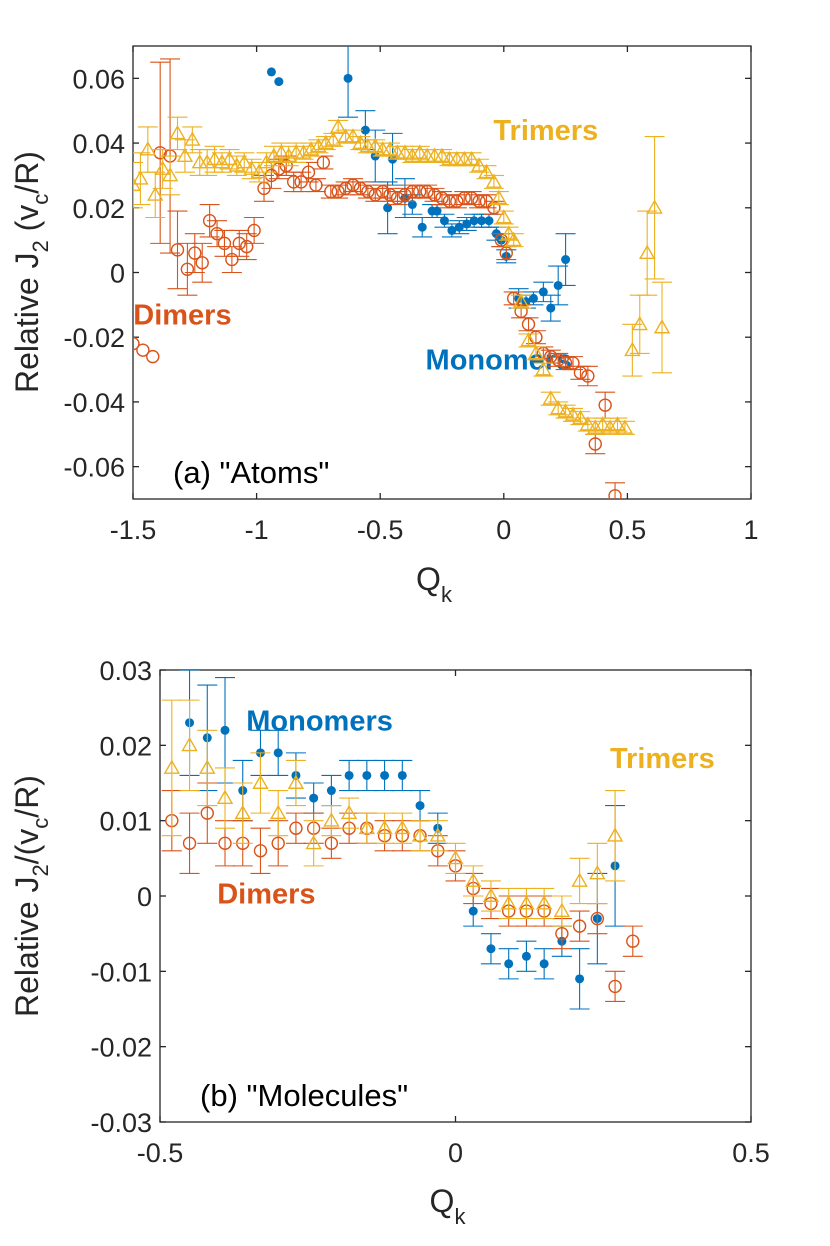  Describe the element at coordinates (455, 1153) in the screenshot. I see `x-tick-label: 0` at that location.